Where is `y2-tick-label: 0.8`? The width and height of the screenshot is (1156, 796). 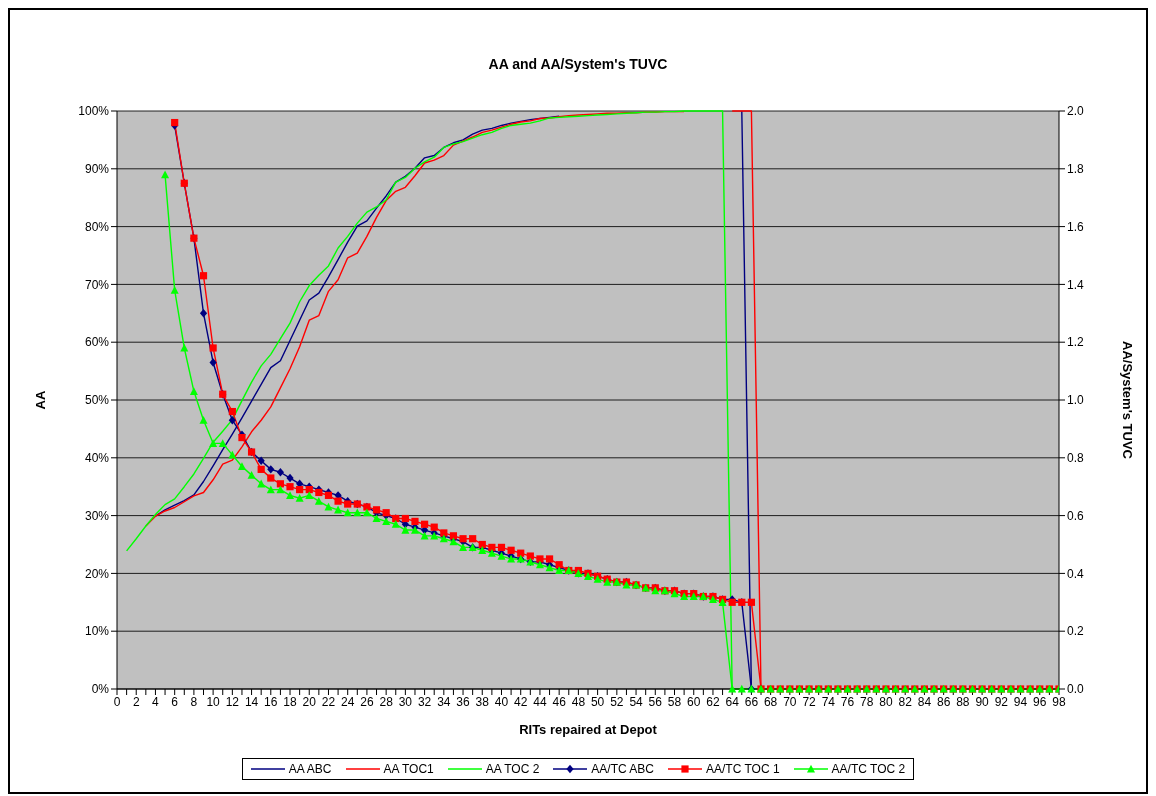
y2-tick-label: 0.8 is located at coordinates (1076, 458).